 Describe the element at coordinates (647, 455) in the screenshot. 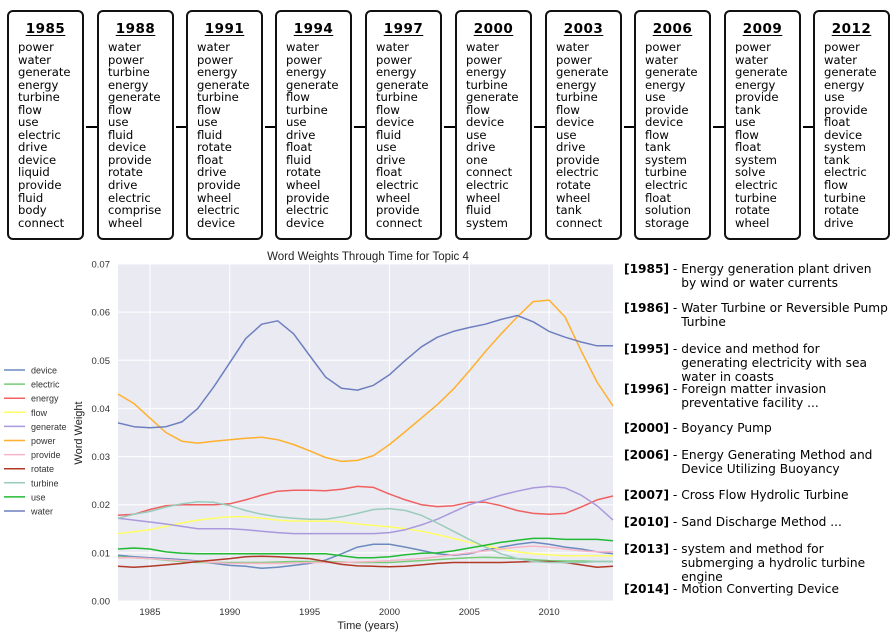

I see `patent-year: [2006]` at that location.